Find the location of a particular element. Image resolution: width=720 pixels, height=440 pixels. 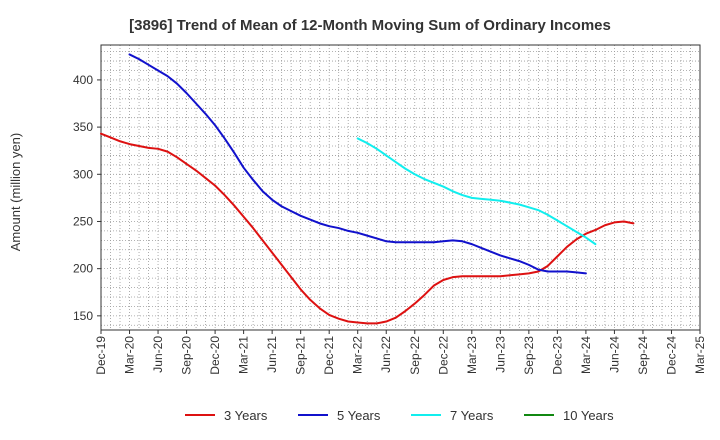

y-tick-label: 350 is located at coordinates (83, 127).